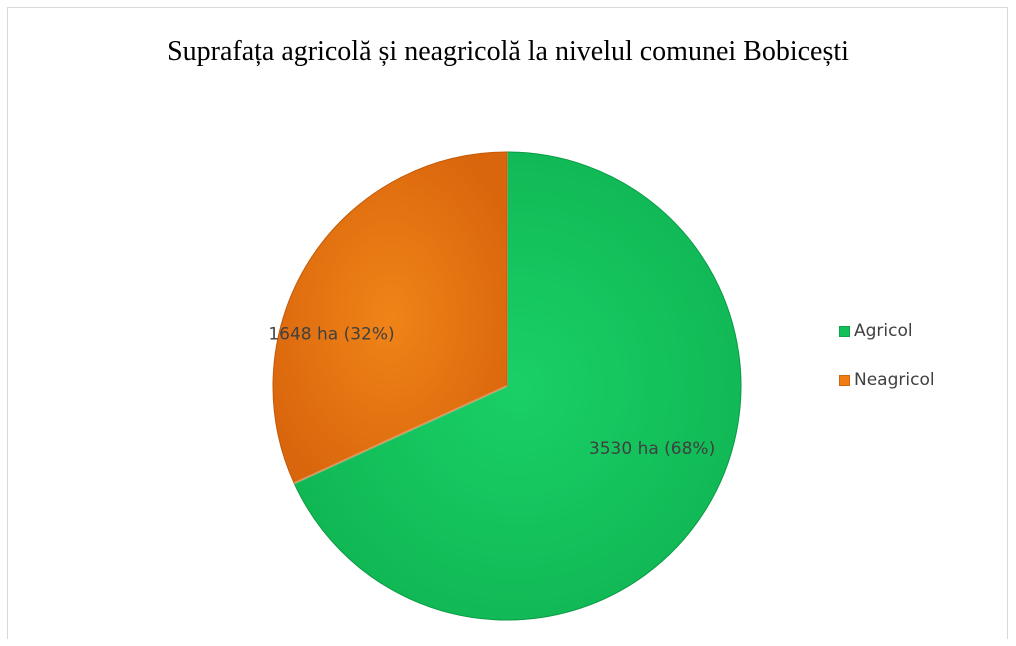  Describe the element at coordinates (331, 335) in the screenshot. I see `data-label-neagricol: 1648 ha (32%)` at that location.